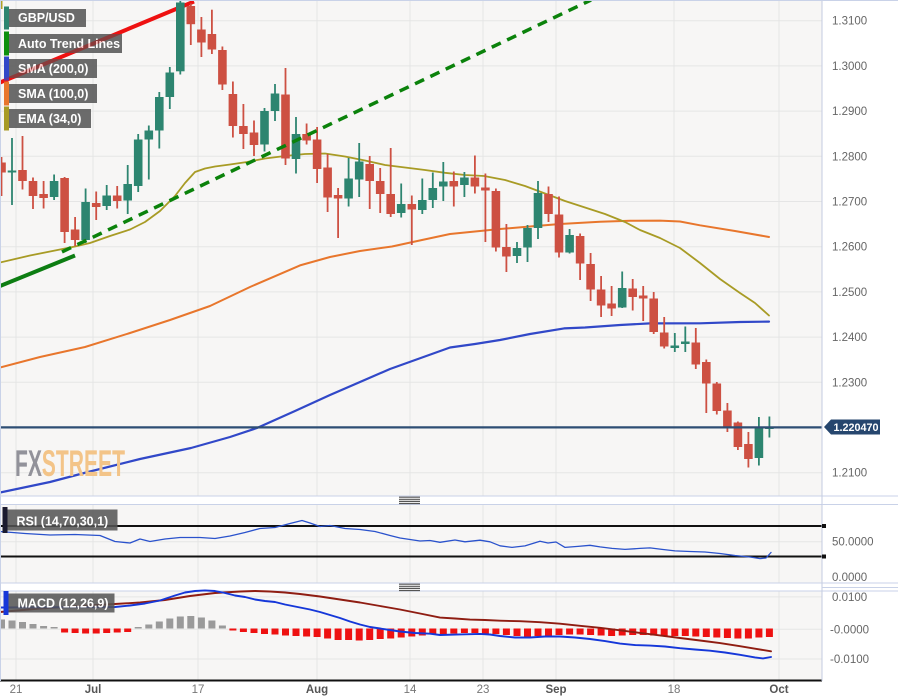 This screenshot has width=898, height=697. I want to click on svg-text: FX, so click(28, 464).